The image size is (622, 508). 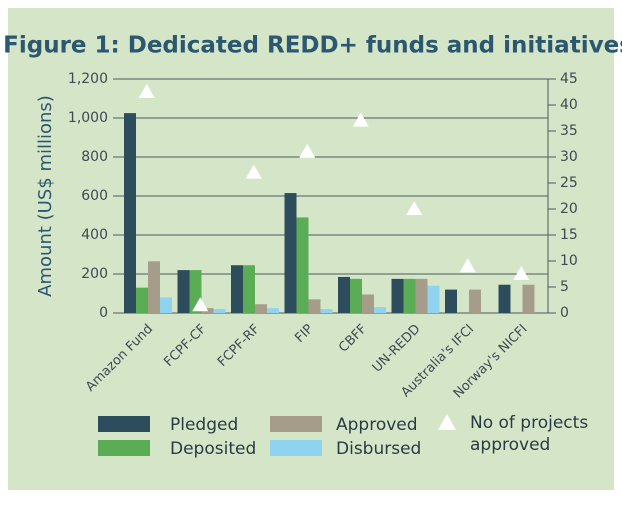 What do you see at coordinates (569, 79) in the screenshot?
I see `y2-tick-label: 45` at bounding box center [569, 79].